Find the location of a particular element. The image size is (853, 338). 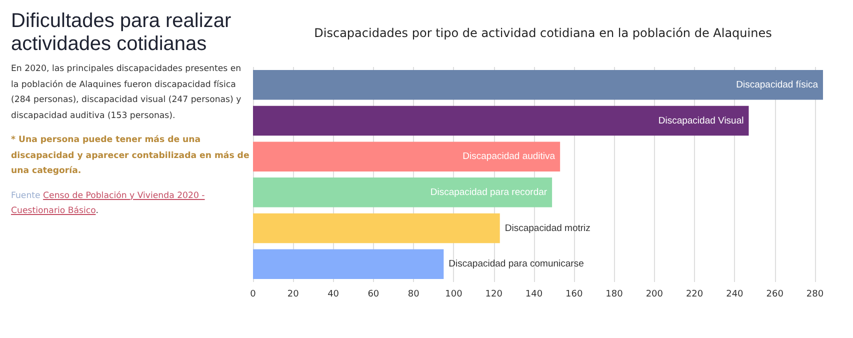

x-tick-label: 140 is located at coordinates (534, 295).